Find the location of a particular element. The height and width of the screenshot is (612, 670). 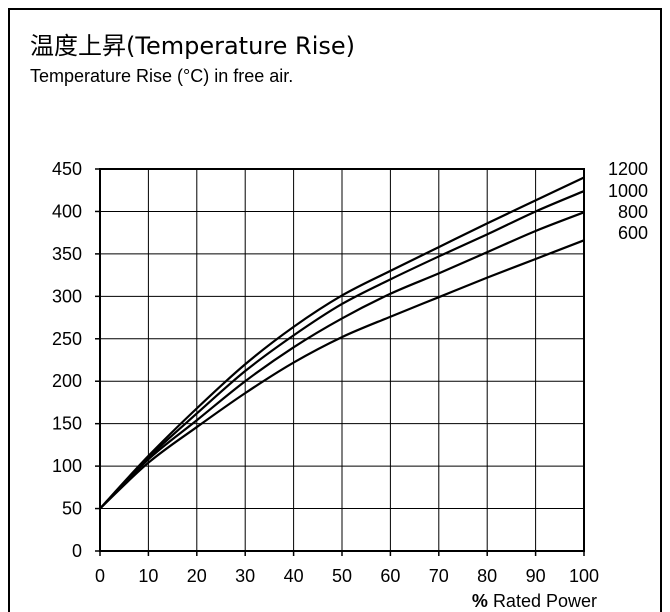

x-tick-label-30: 30 is located at coordinates (245, 576).